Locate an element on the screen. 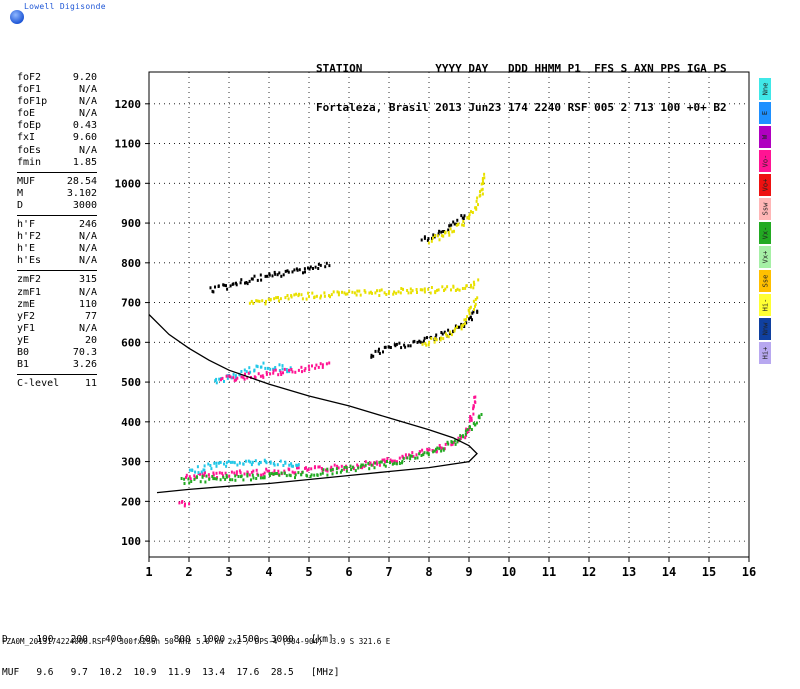 The width and height of the screenshot is (800, 689). param-key: yF1 is located at coordinates (26, 328).